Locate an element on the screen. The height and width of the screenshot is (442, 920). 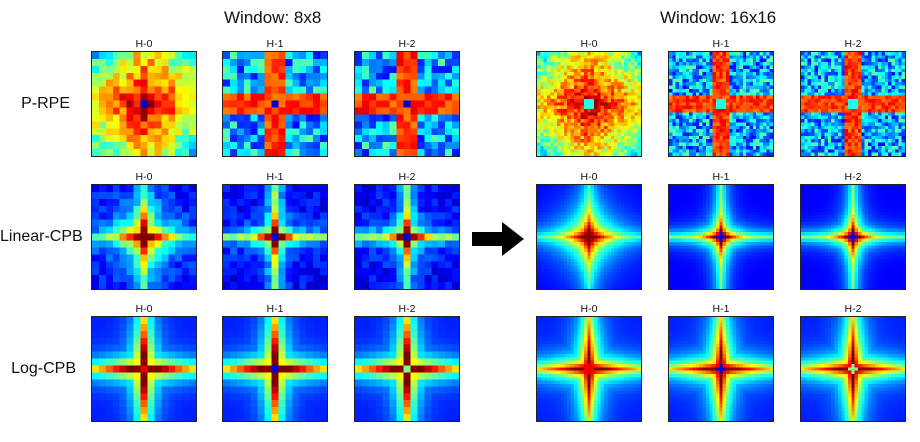
row-label-p-rpe: P-RPE is located at coordinates (45, 103).